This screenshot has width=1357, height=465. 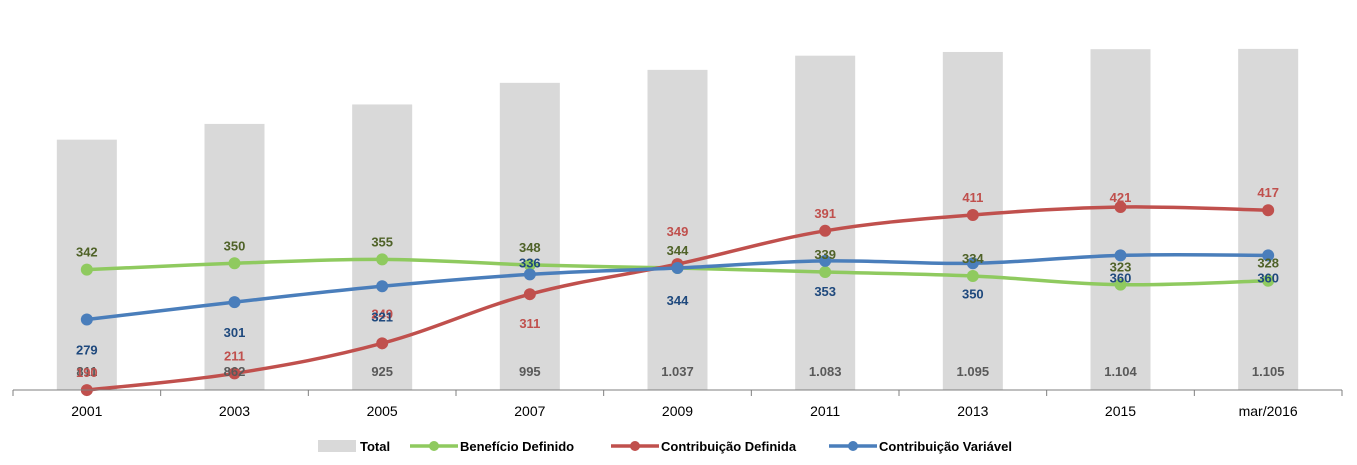 I want to click on bar-label-2003: 862, so click(x=235, y=371).